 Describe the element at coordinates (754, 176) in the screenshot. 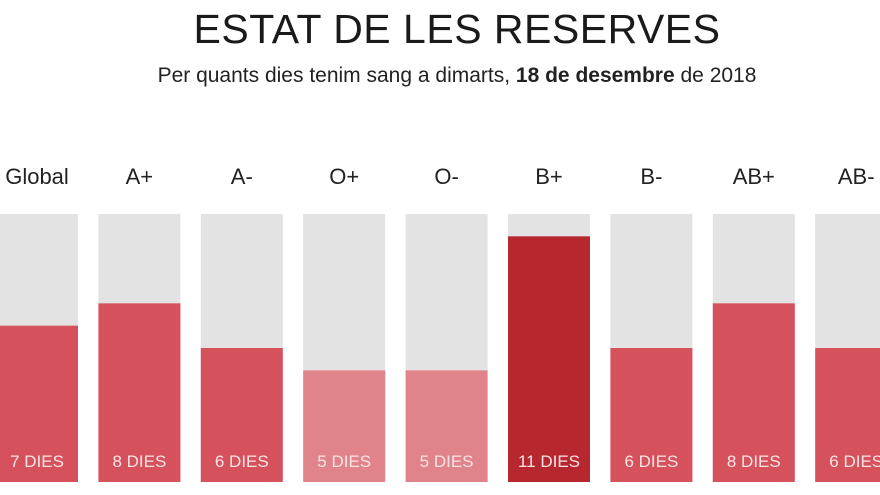

I see `category-label: AB+` at that location.